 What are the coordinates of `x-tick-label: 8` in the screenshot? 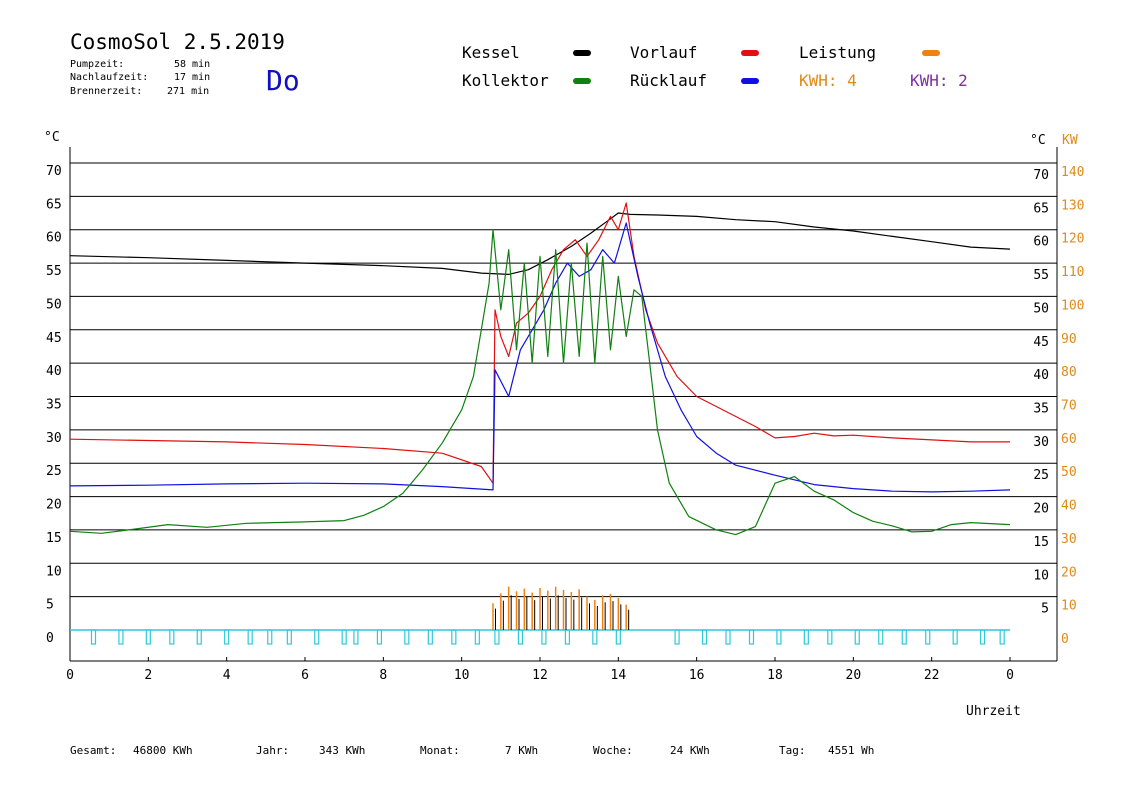 It's located at (383, 675).